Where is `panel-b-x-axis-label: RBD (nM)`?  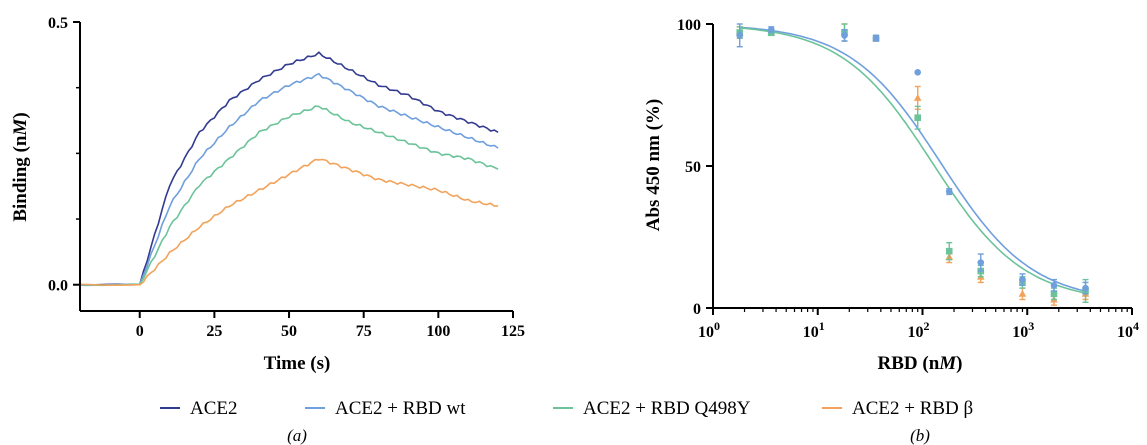
panel-b-x-axis-label: RBD (nM) is located at coordinates (920, 363).